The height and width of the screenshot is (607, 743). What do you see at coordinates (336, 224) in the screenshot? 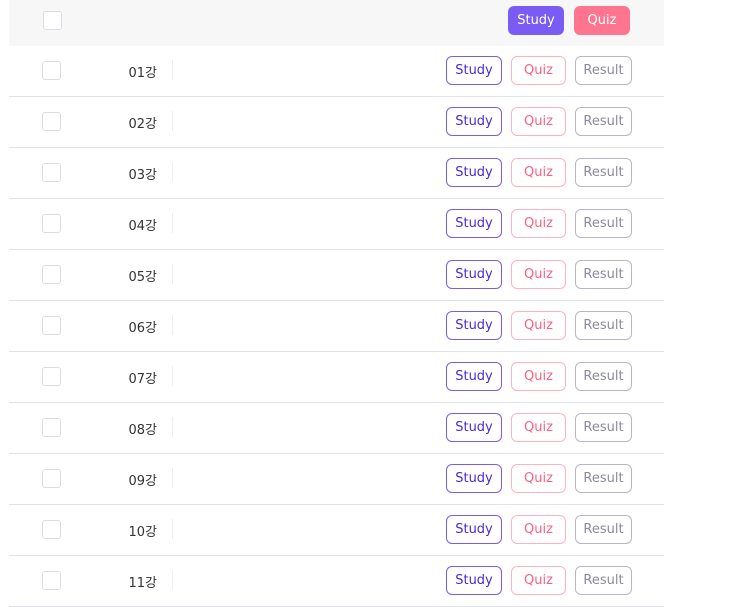
I see `table-row: 04강 Study Quiz Result` at bounding box center [336, 224].